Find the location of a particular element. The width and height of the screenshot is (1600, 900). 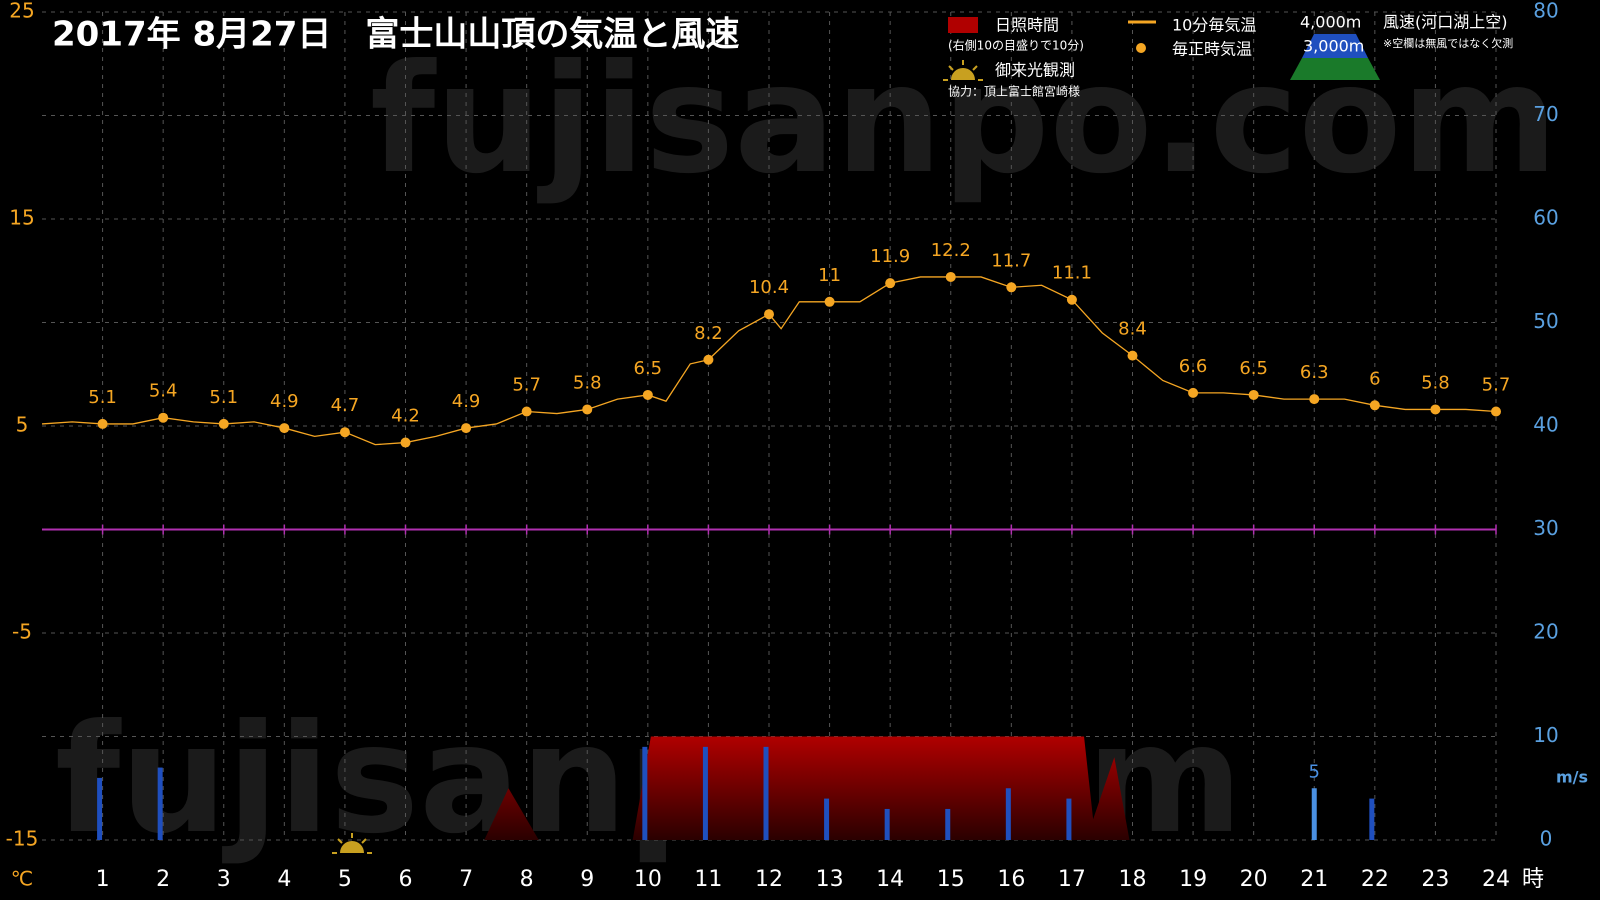

data-label: 12.2 is located at coordinates (951, 250).